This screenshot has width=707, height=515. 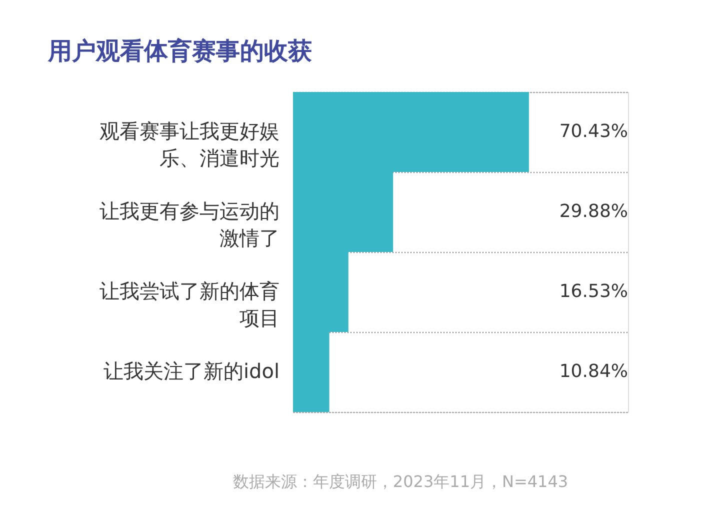 What do you see at coordinates (593, 131) in the screenshot?
I see `data-label: 70.43%` at bounding box center [593, 131].